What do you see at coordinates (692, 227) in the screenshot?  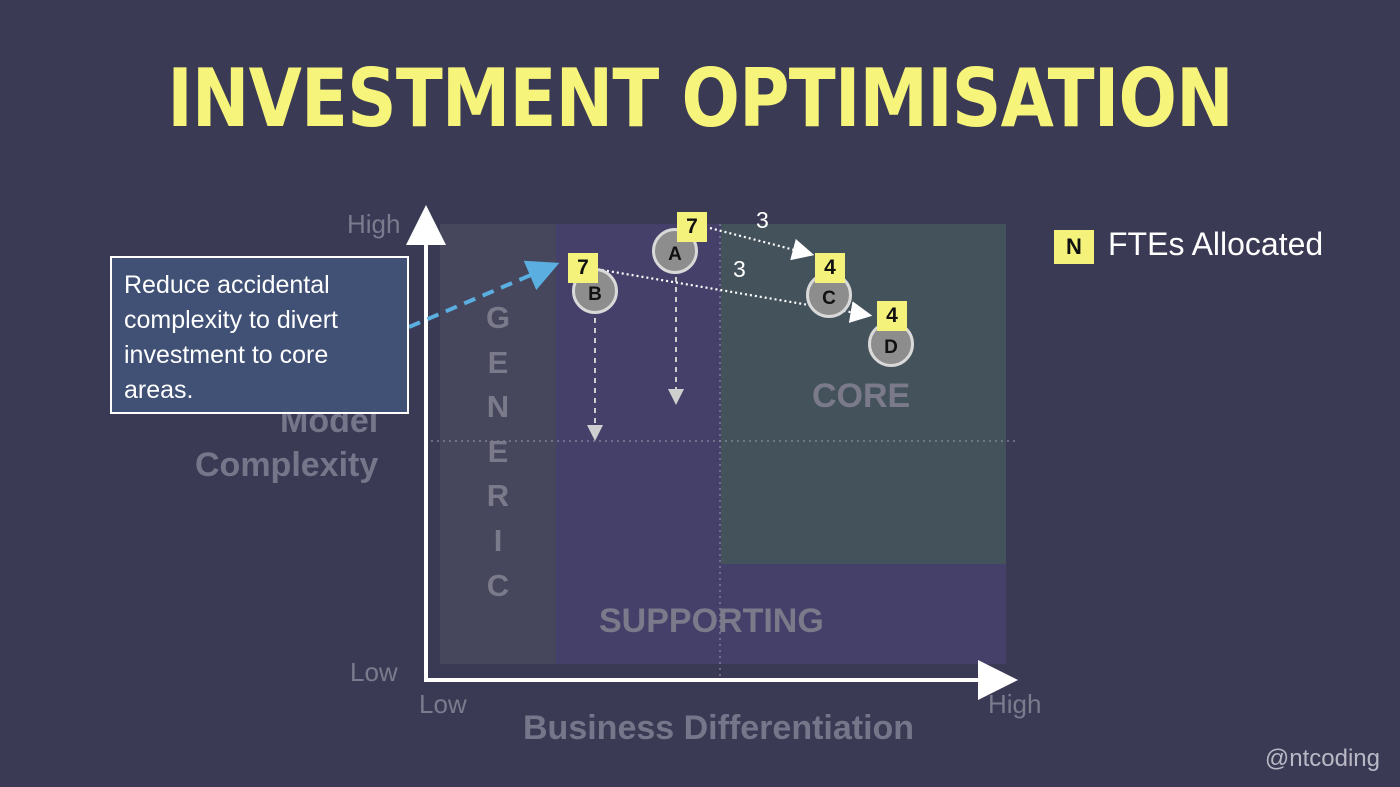 I see `node-a-fte-badge: 7` at bounding box center [692, 227].